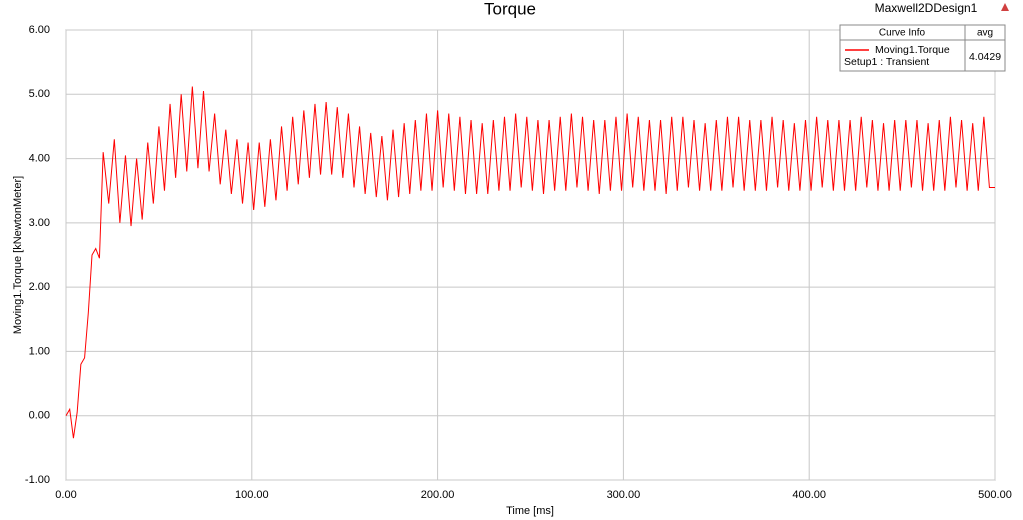 This screenshot has width=1023, height=520. I want to click on y-tick-label: 2.00, so click(39, 287).